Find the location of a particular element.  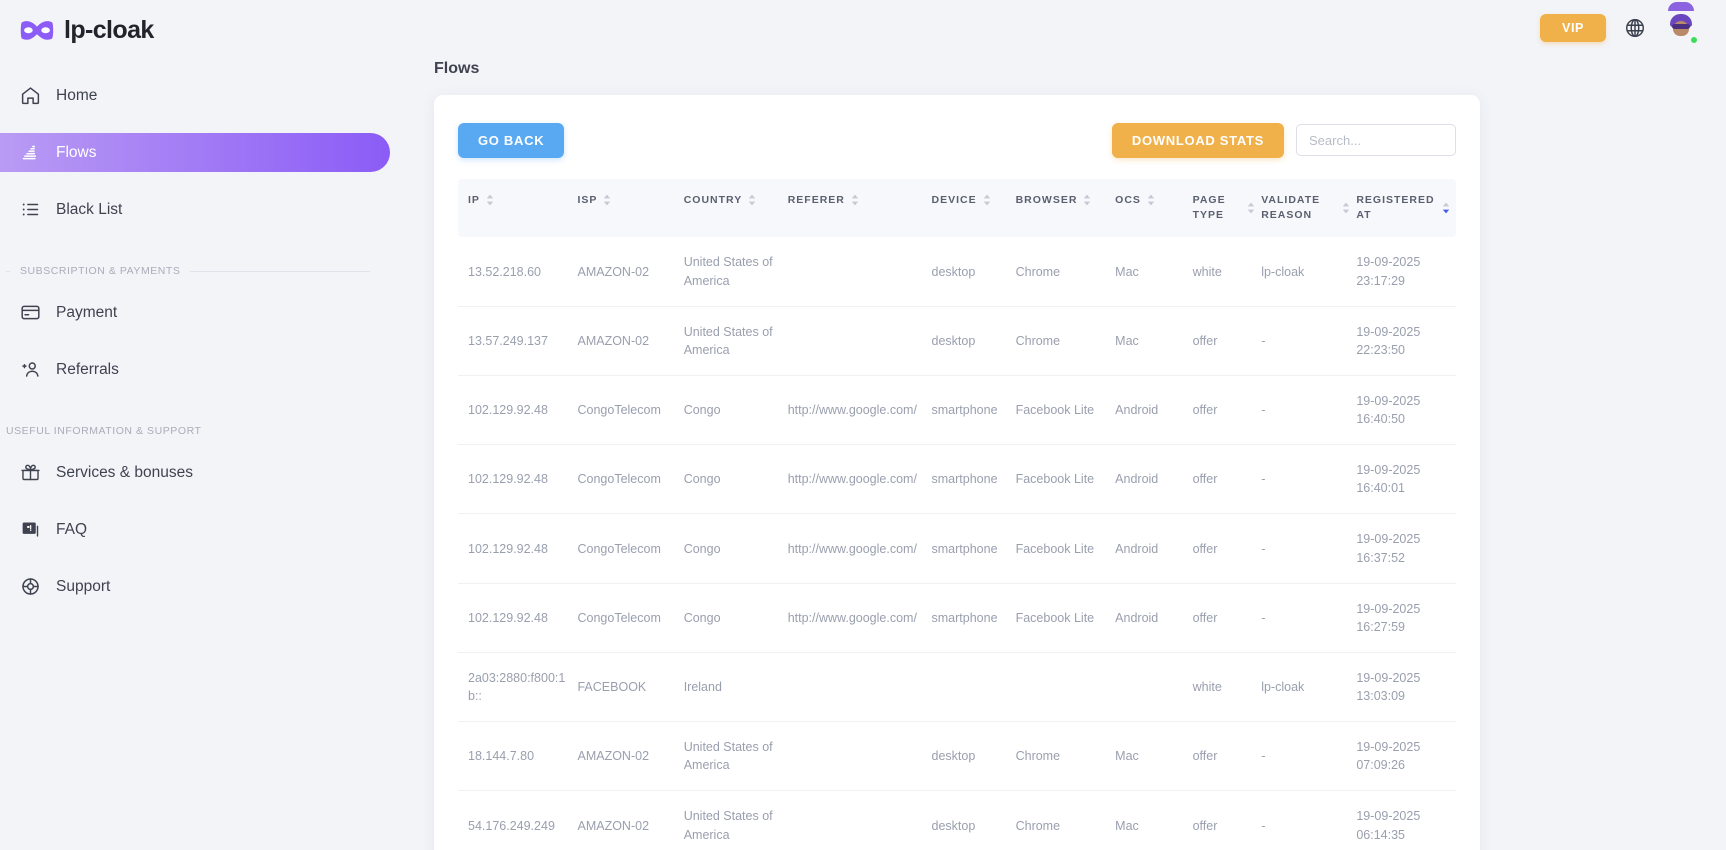

sidebar-item-black-list: Black List is located at coordinates (195, 209).